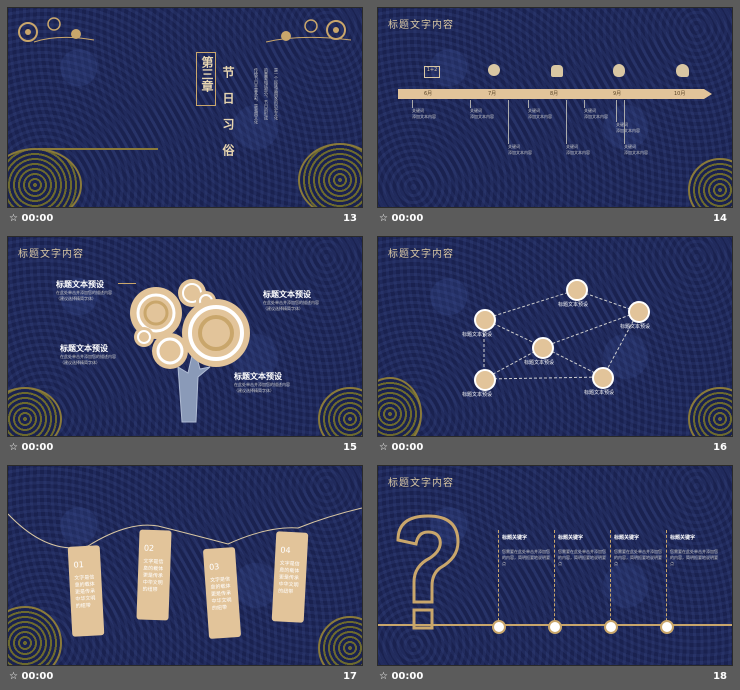 The width and height of the screenshot is (740, 690). What do you see at coordinates (720, 218) in the screenshot?
I see `slide-number: 14` at bounding box center [720, 218].